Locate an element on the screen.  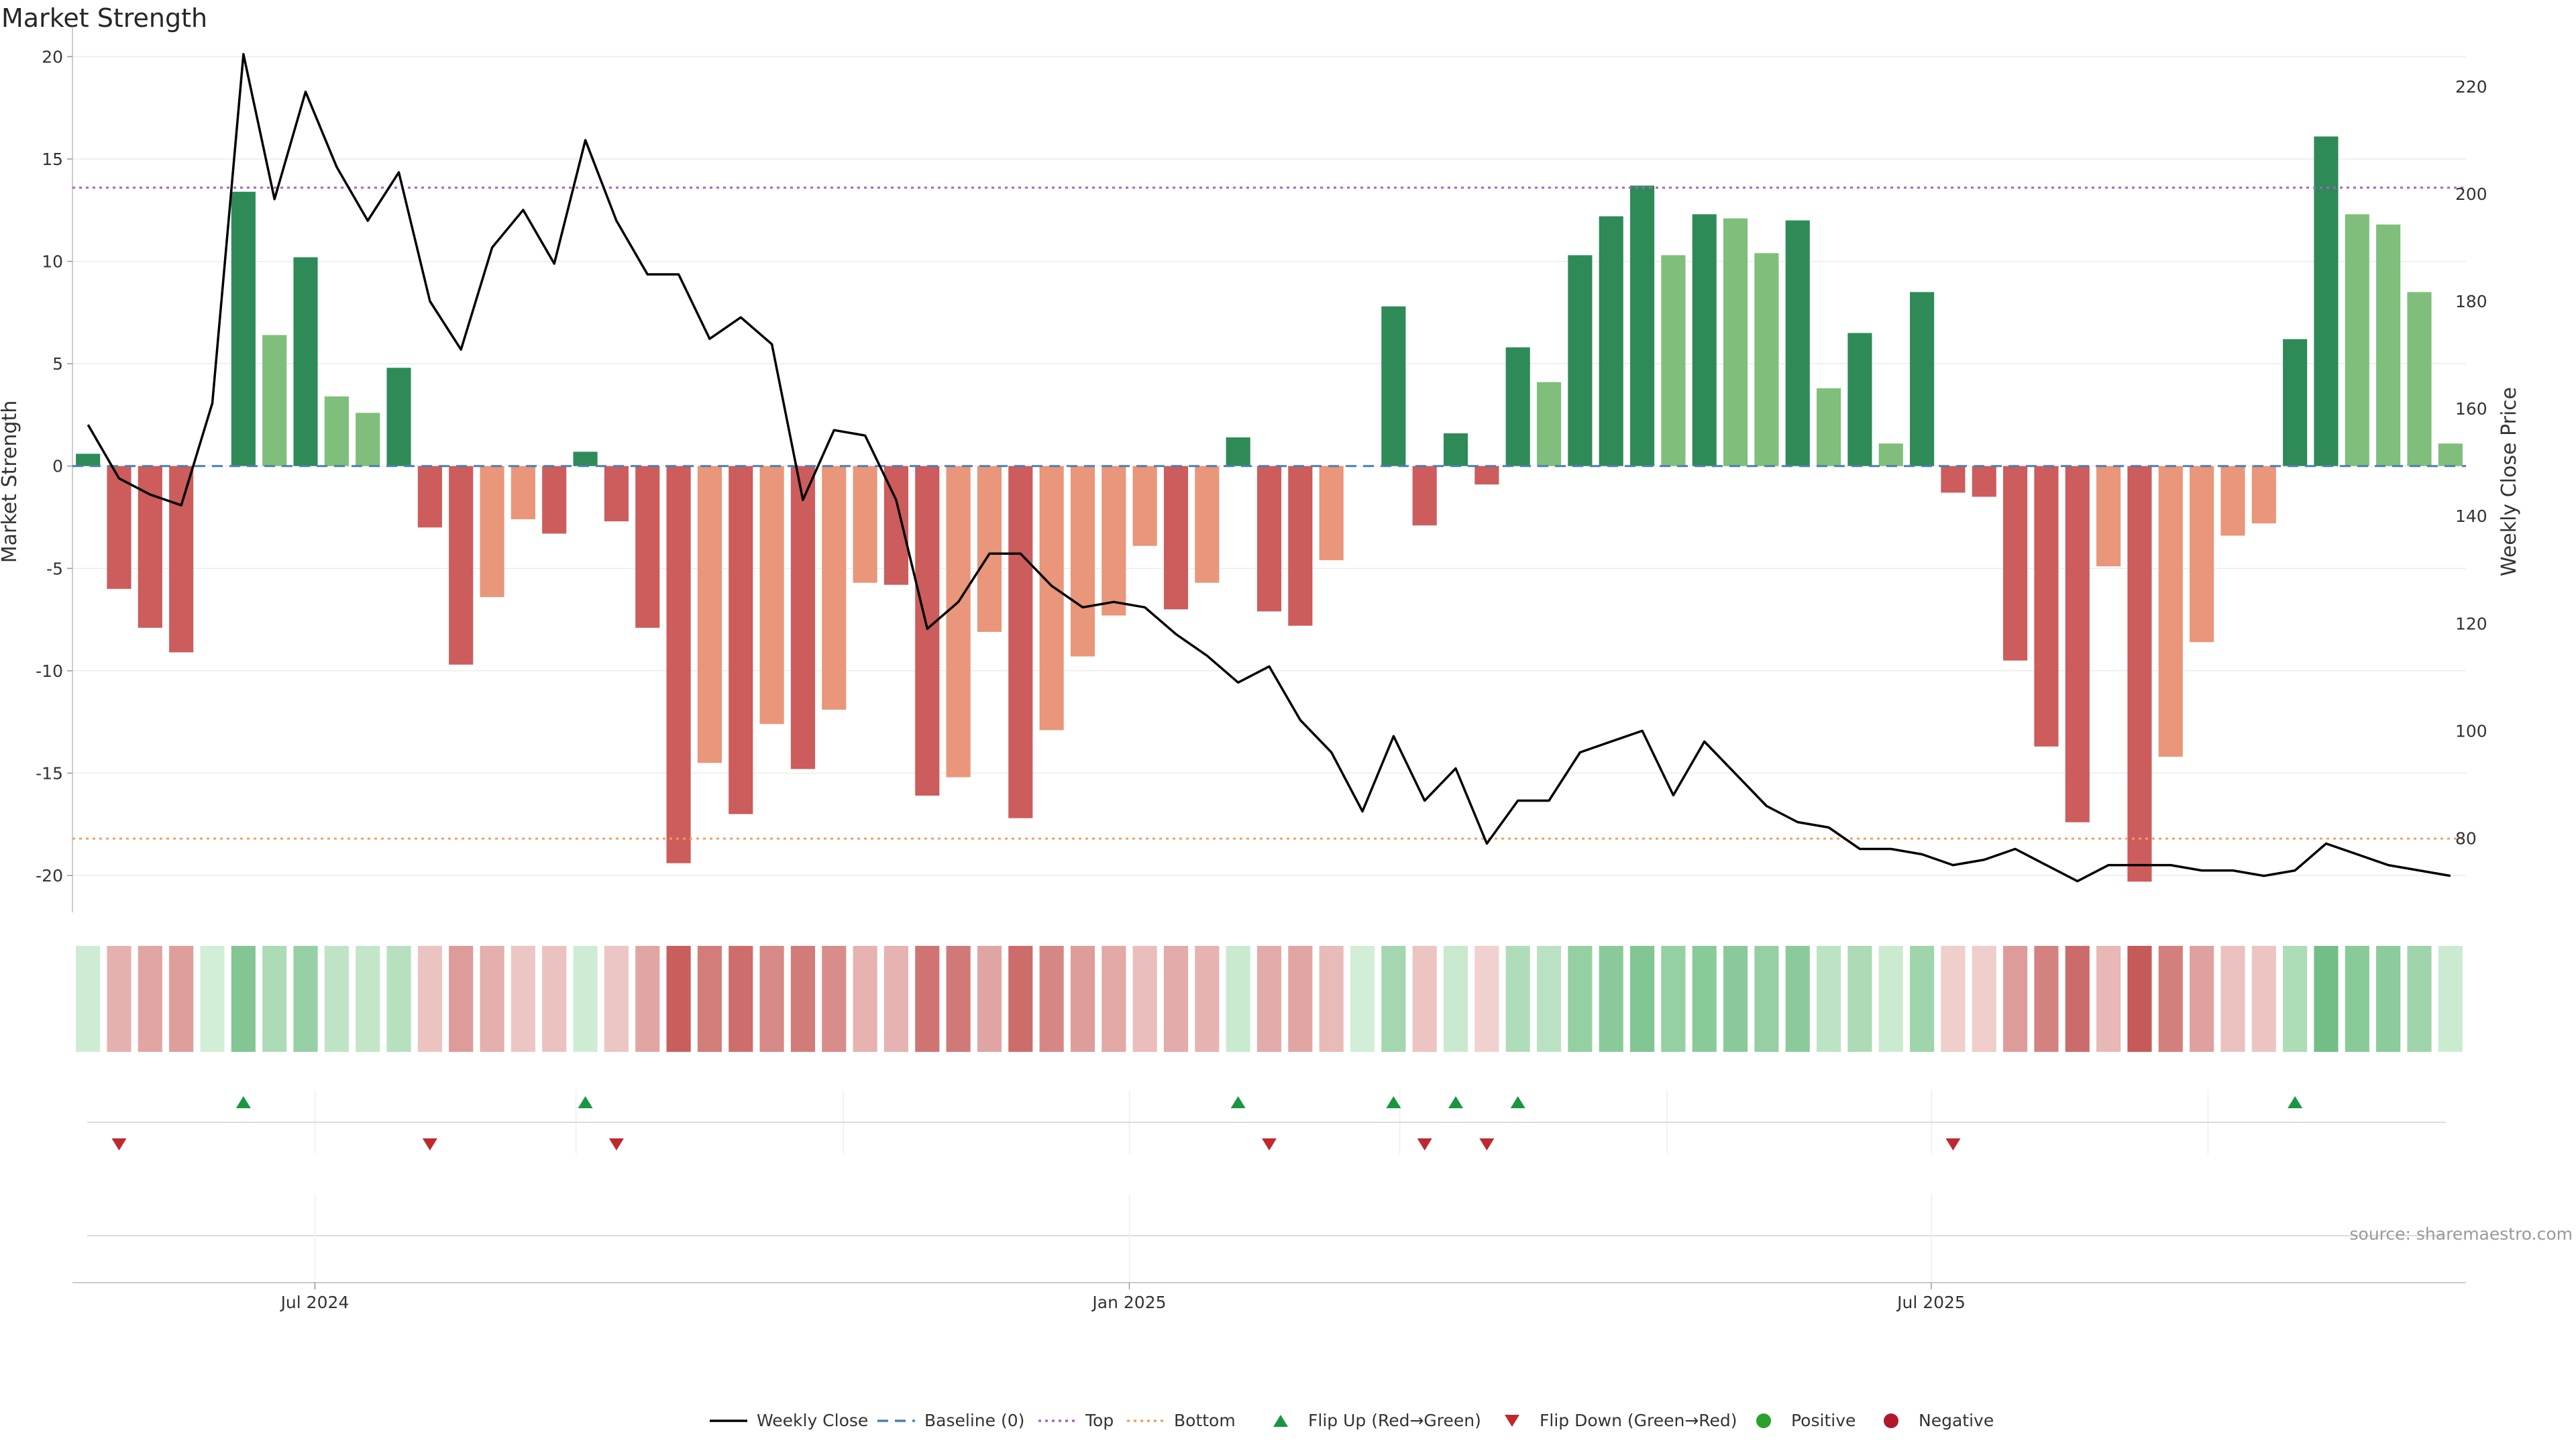
right-y-ticks: 220 200 180 160 140 120 100 80 is located at coordinates (2471, 463).